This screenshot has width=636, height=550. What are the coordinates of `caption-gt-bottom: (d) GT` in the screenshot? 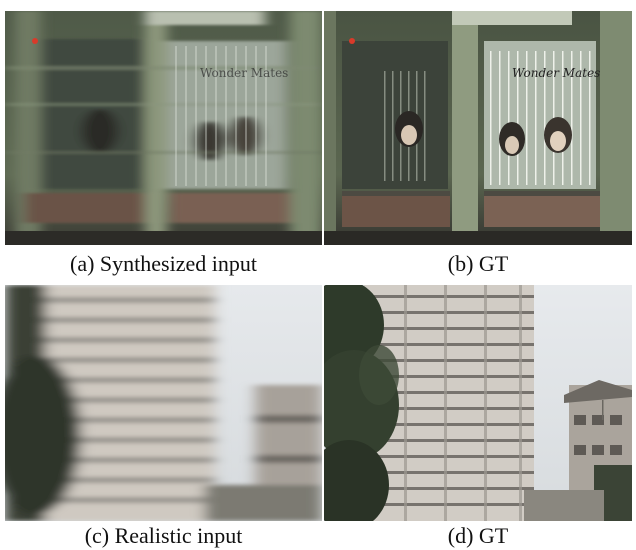 It's located at (478, 535).